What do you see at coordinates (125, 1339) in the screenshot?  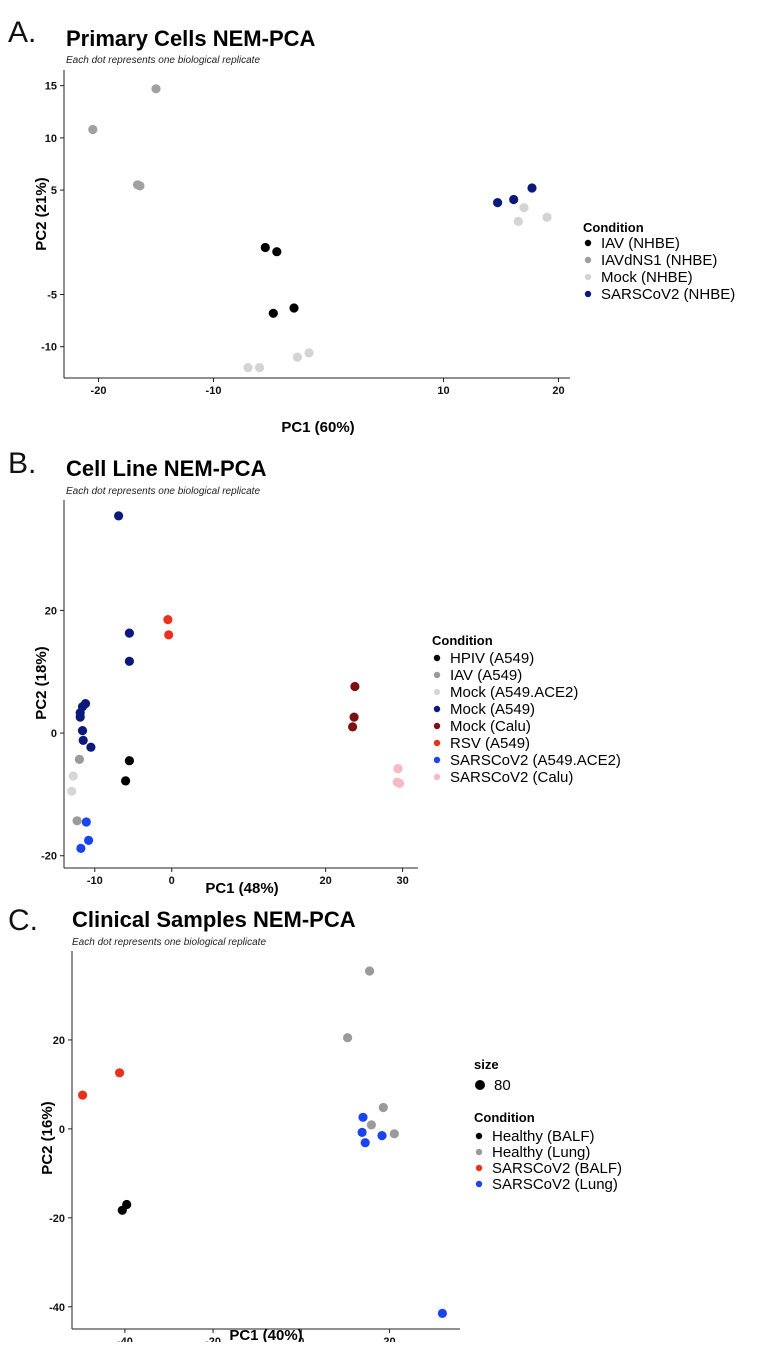 I see `x-tick-label: -40` at bounding box center [125, 1339].